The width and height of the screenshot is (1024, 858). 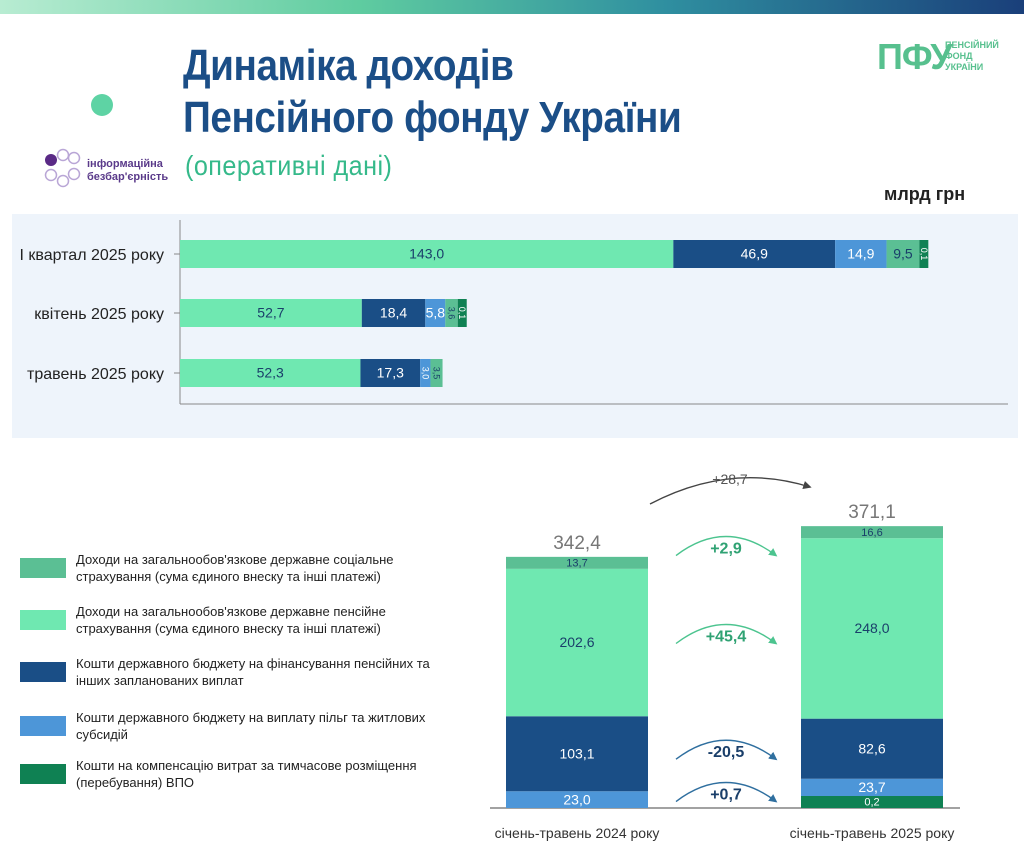 I want to click on change-arrow-budget_pension, so click(x=726, y=750).